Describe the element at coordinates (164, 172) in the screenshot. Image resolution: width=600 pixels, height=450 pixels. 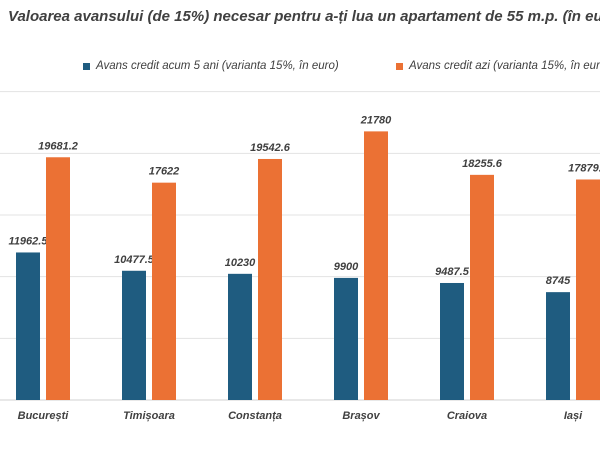
I see `data-label-today-1: 17622` at that location.